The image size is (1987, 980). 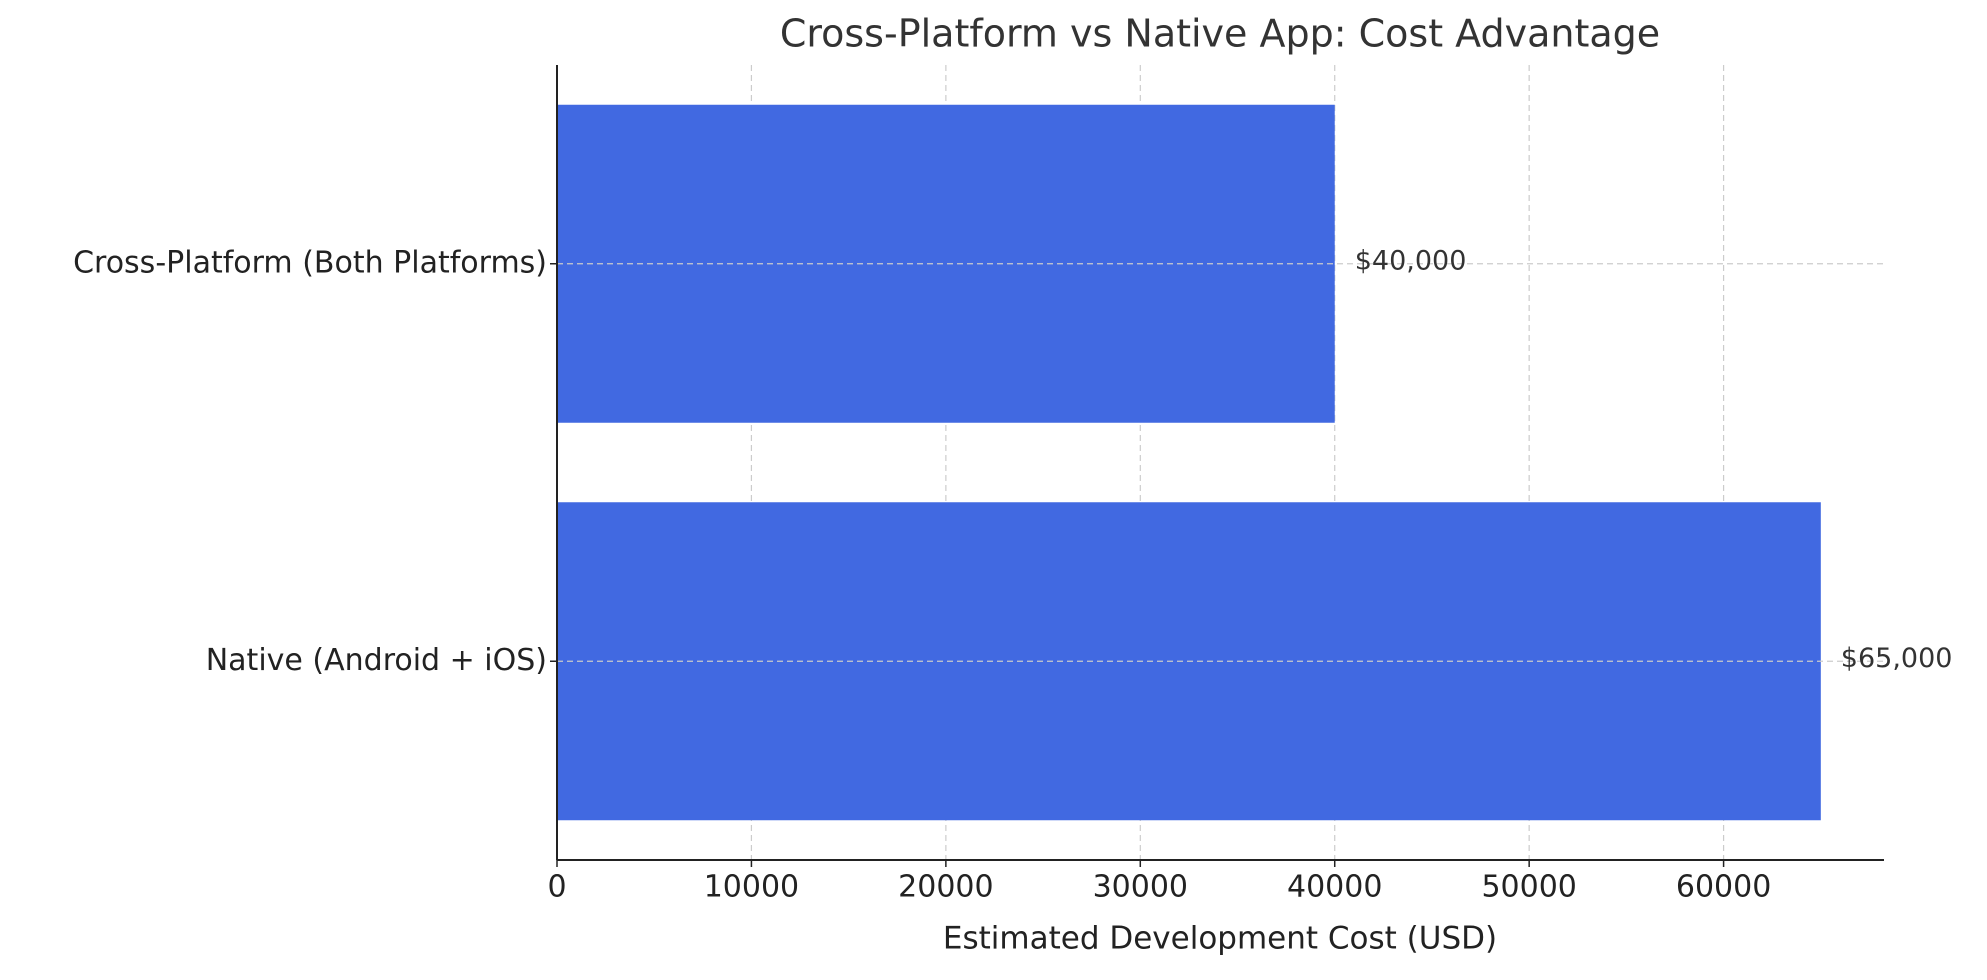 What do you see at coordinates (556, 887) in the screenshot?
I see `x-tick-label: 0` at bounding box center [556, 887].